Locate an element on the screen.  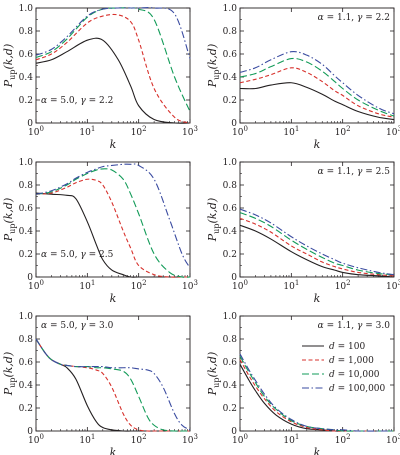
annotation-label: α = 5.0, γ = 2.2 is located at coordinates (77, 101).